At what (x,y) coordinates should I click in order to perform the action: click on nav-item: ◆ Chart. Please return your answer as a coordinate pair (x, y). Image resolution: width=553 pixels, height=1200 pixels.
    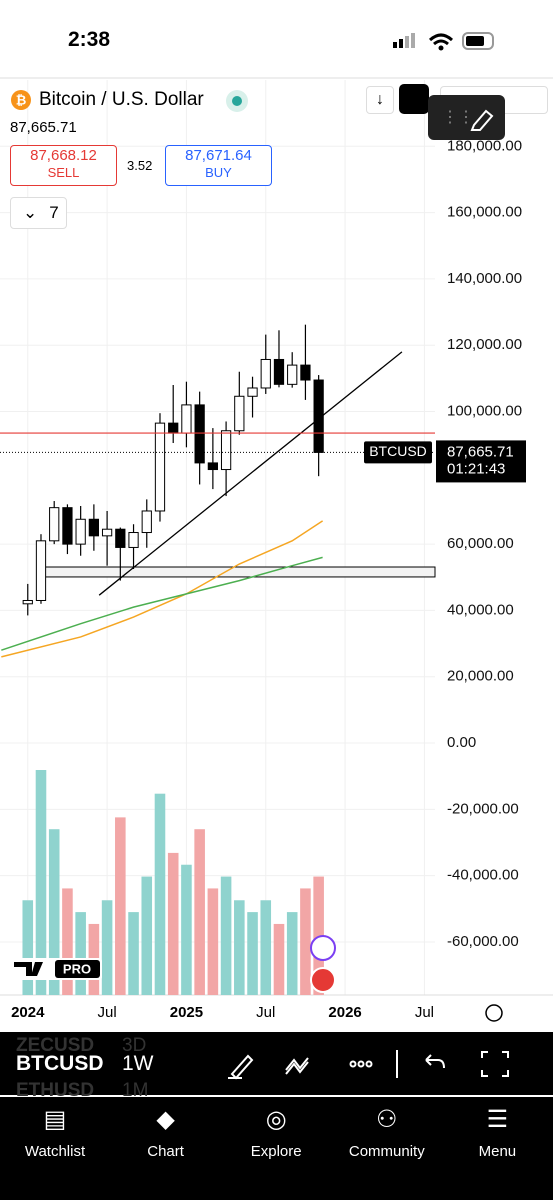
    Looking at the image, I should click on (166, 1132).